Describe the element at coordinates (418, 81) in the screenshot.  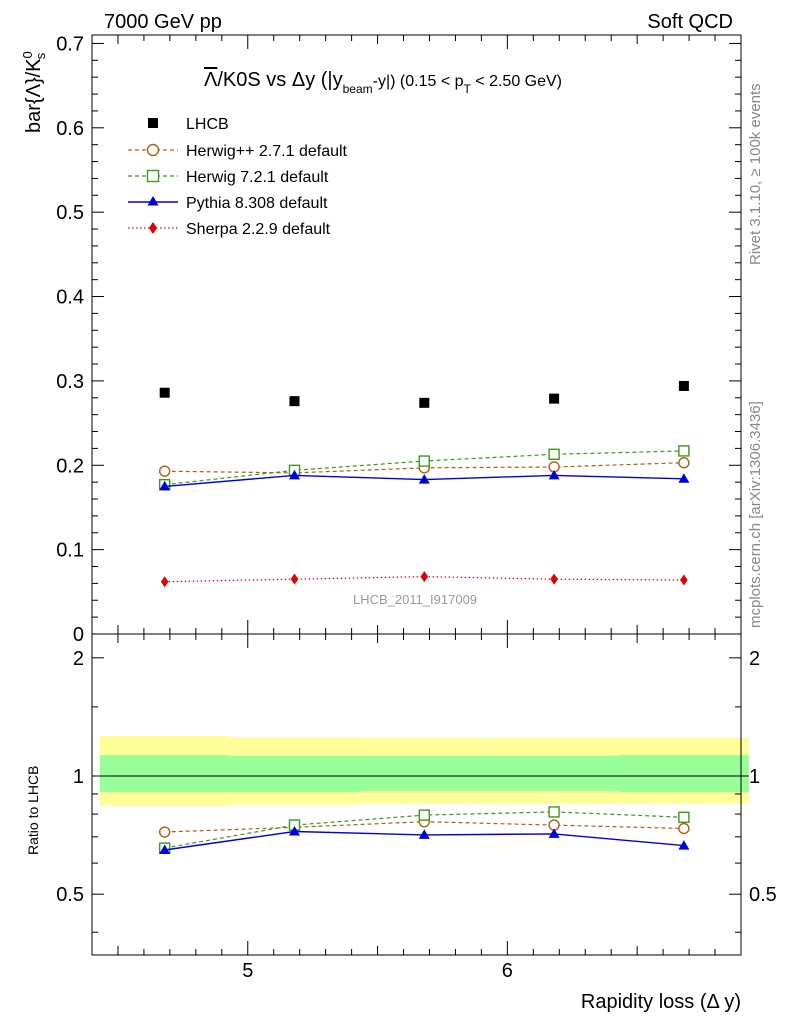
I see `title-mid: -y|) (0.15 < p` at that location.